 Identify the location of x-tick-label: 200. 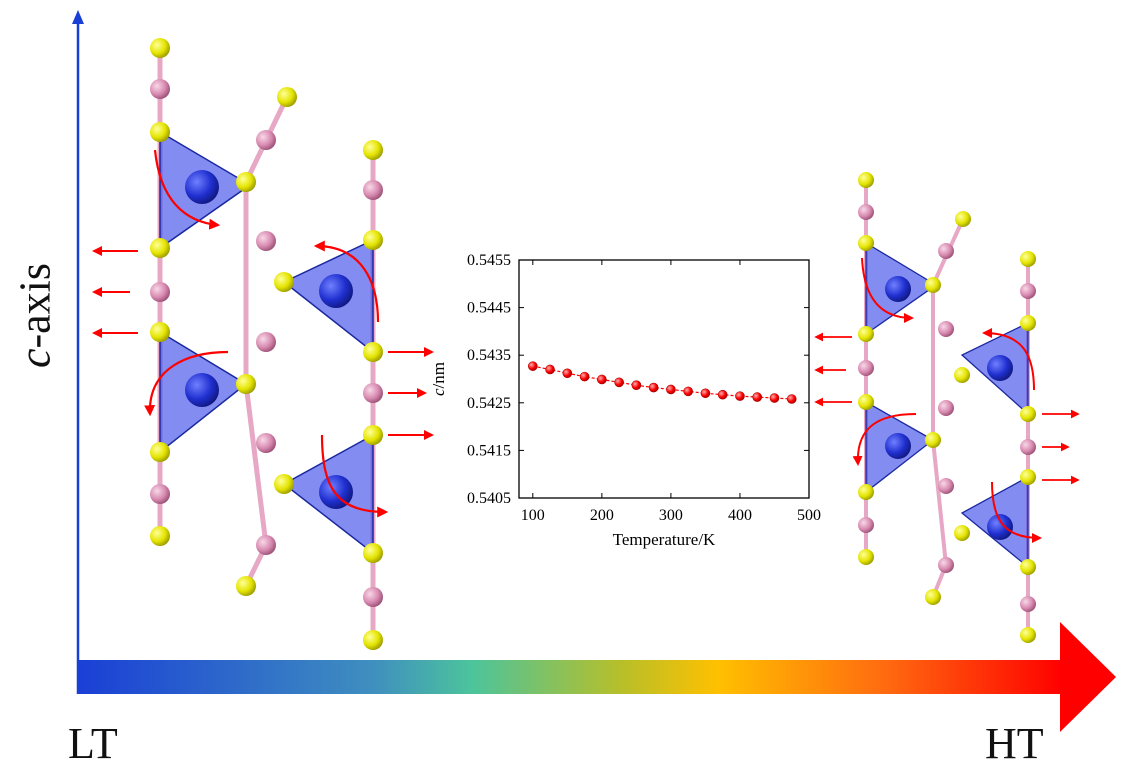
(602, 515).